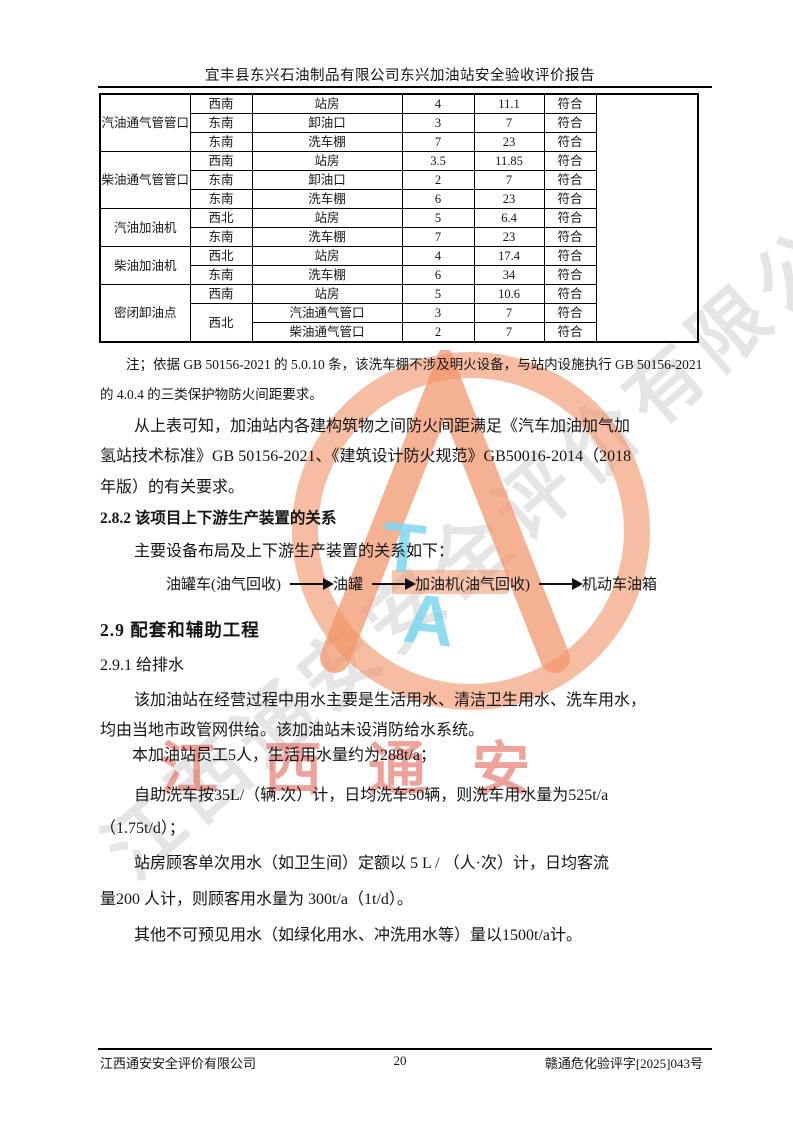  I want to click on water-paragraph-3-line-1: 自助洗车按35L/（辆.次）计，日均洗车50辆，则洗车用水量为525t/a, so click(371, 795).